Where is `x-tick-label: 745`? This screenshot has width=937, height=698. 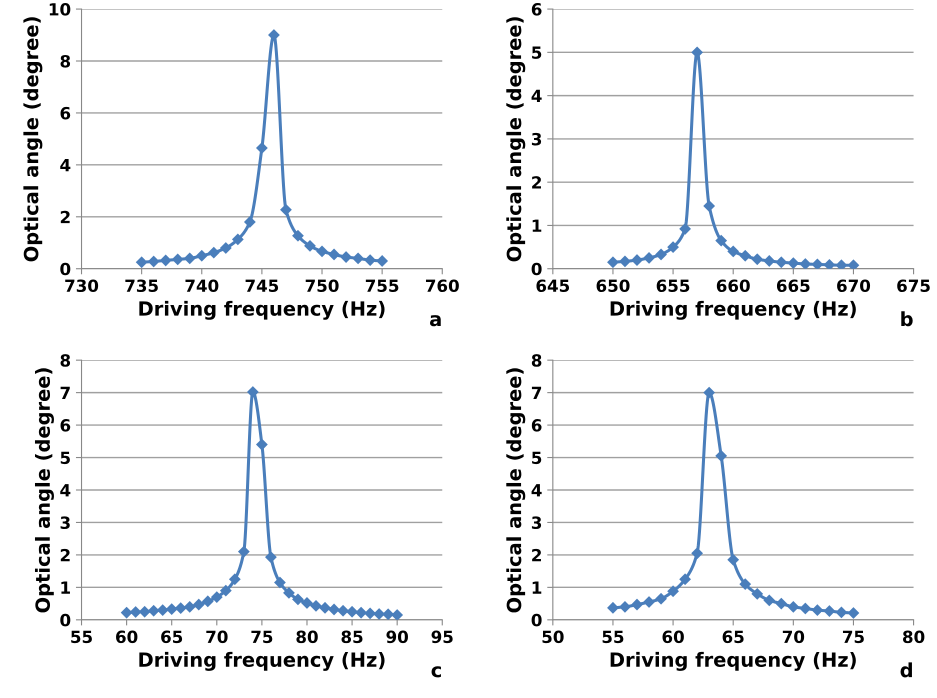 x-tick-label: 745 is located at coordinates (262, 286).